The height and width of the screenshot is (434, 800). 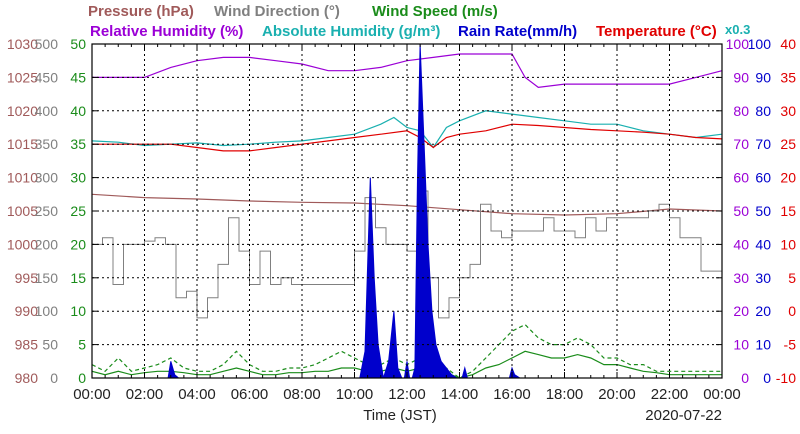 I want to click on y-tick-label: 990, so click(x=27, y=311).